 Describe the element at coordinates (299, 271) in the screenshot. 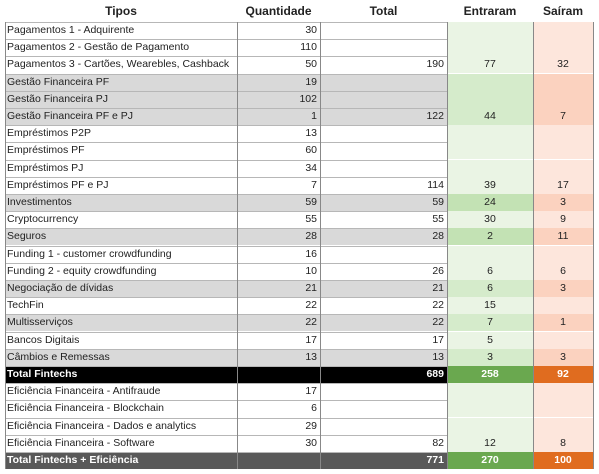

I see `table-row: Funding 2 - equity crowdfunding 10 26 6 6` at that location.